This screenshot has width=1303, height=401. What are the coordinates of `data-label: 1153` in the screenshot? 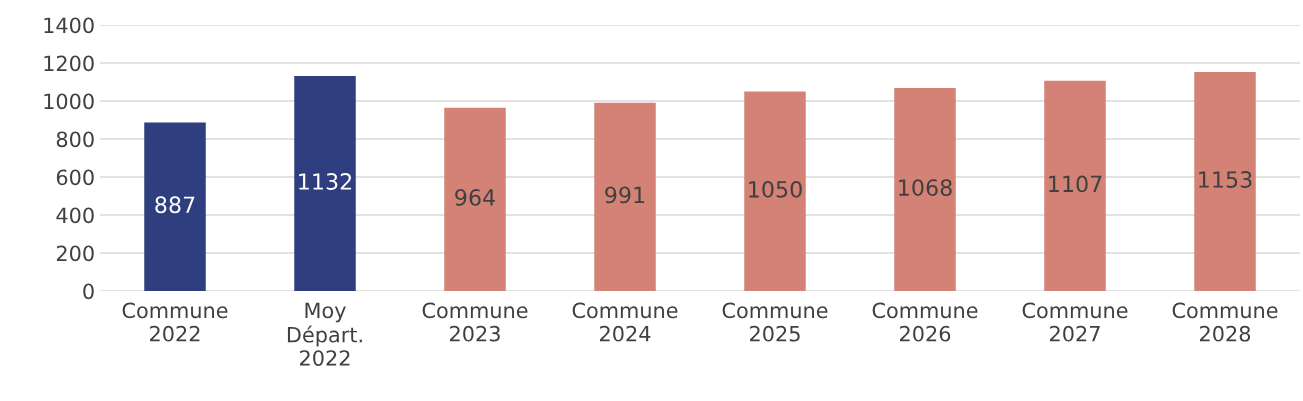 It's located at (1225, 179).